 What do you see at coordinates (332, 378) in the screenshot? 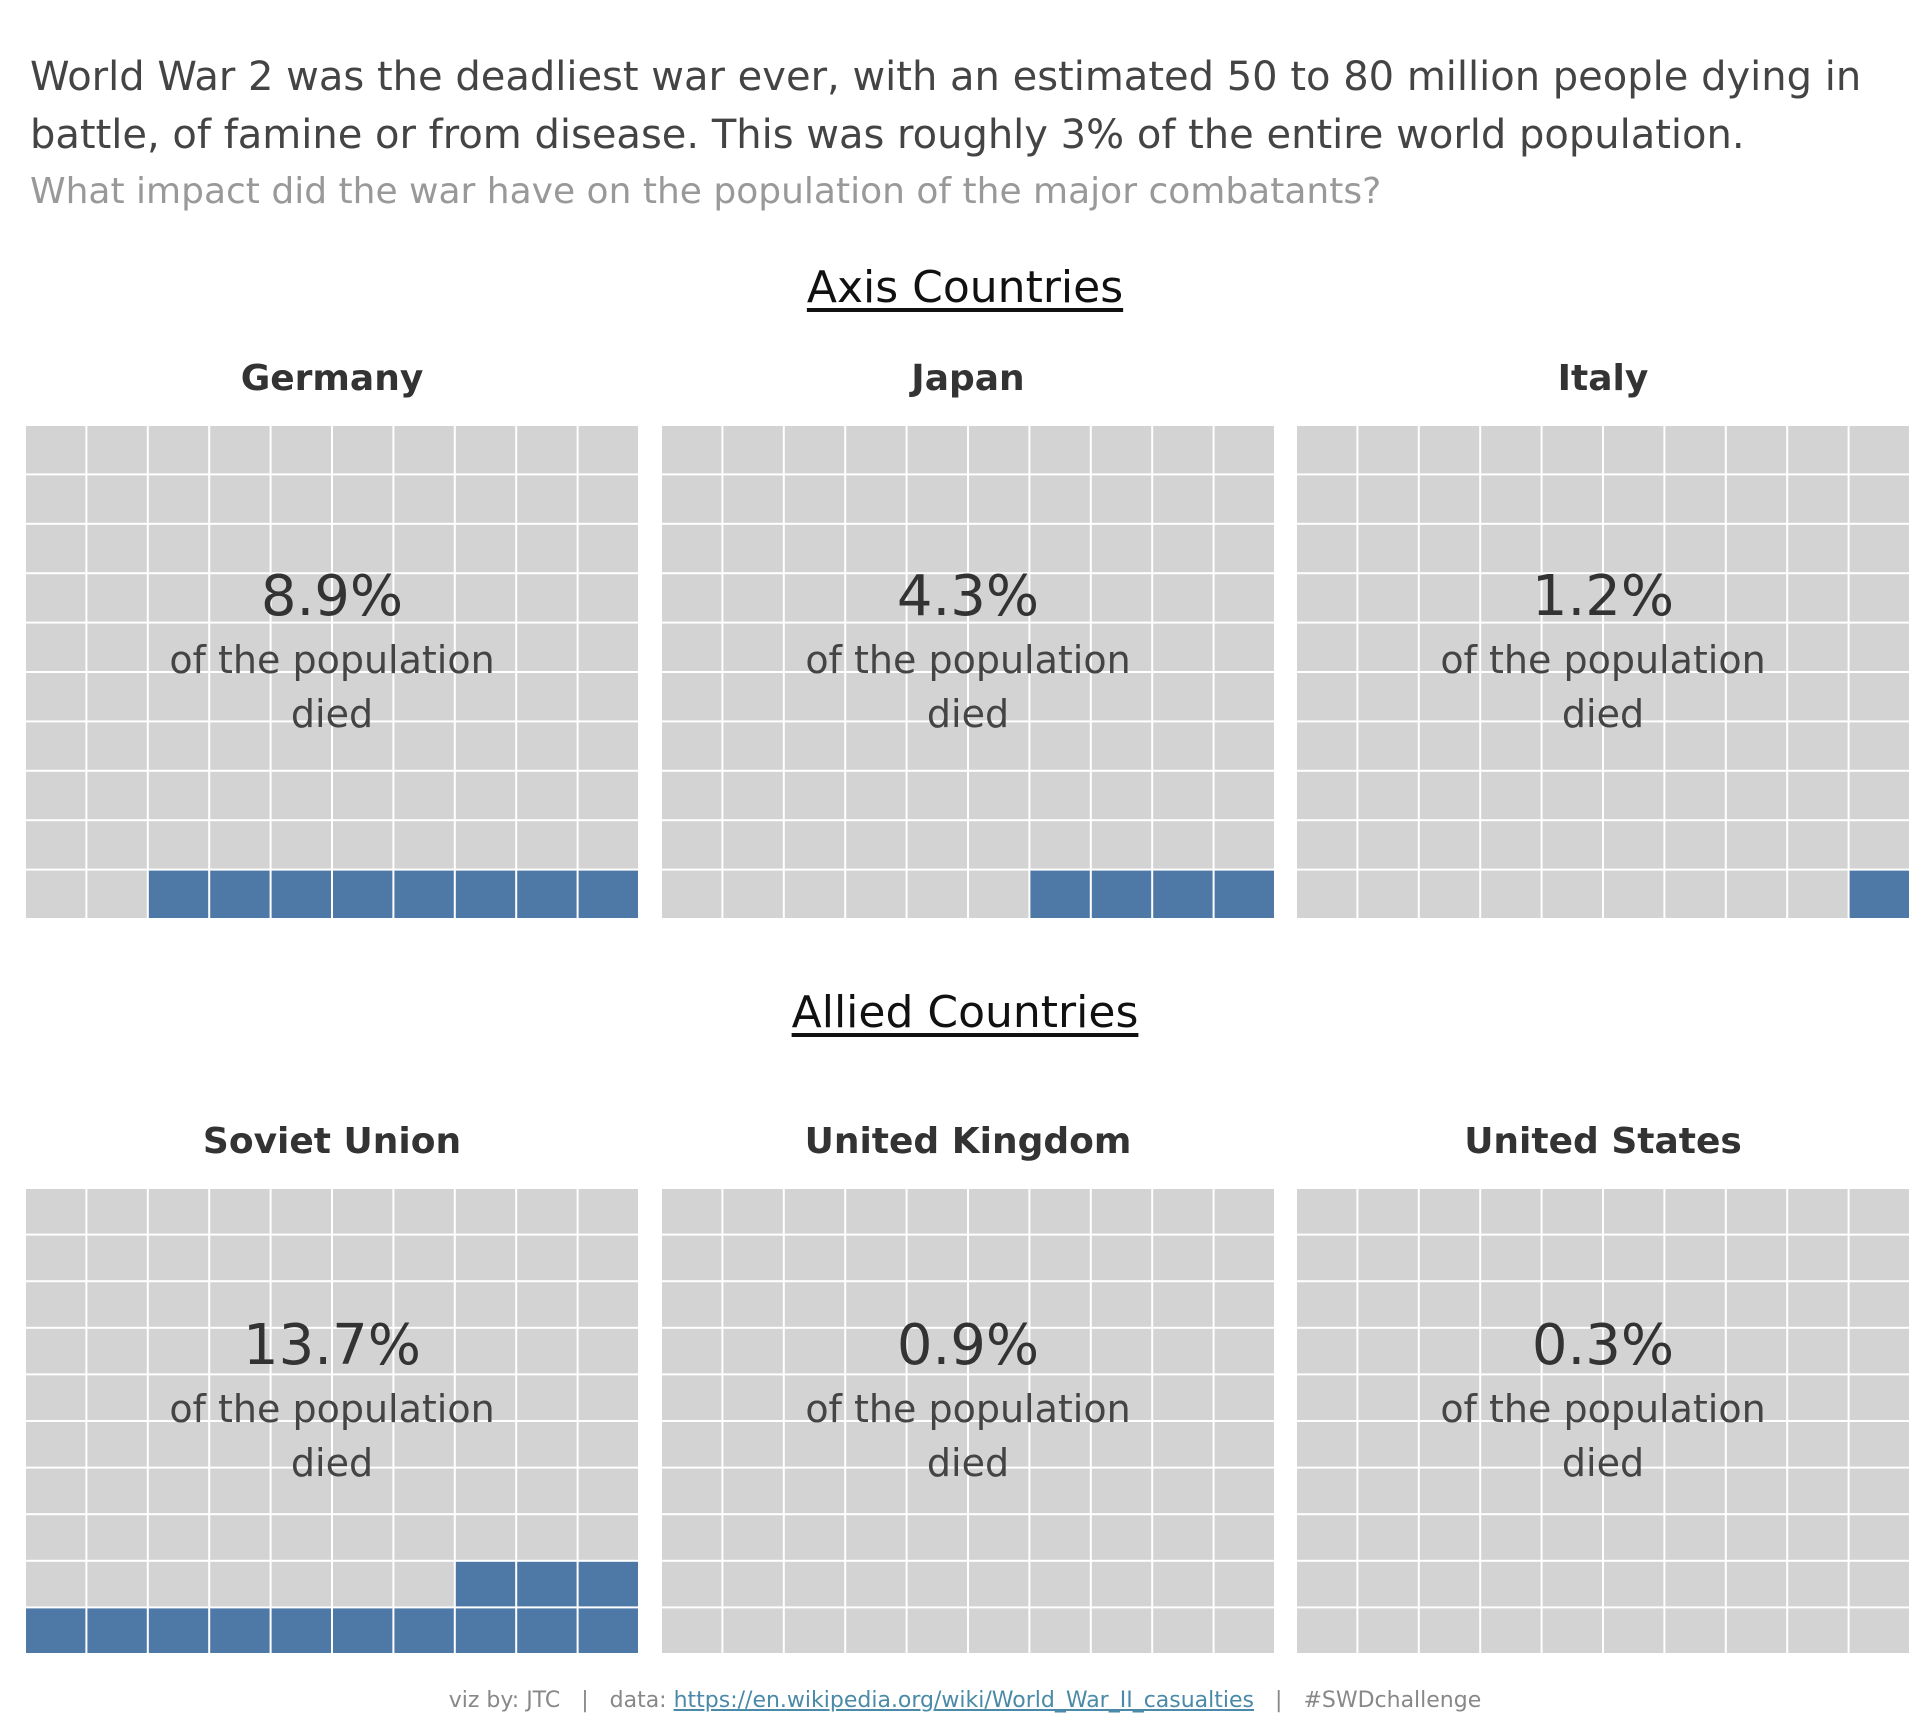
I see `country-name-germany: Germany` at bounding box center [332, 378].